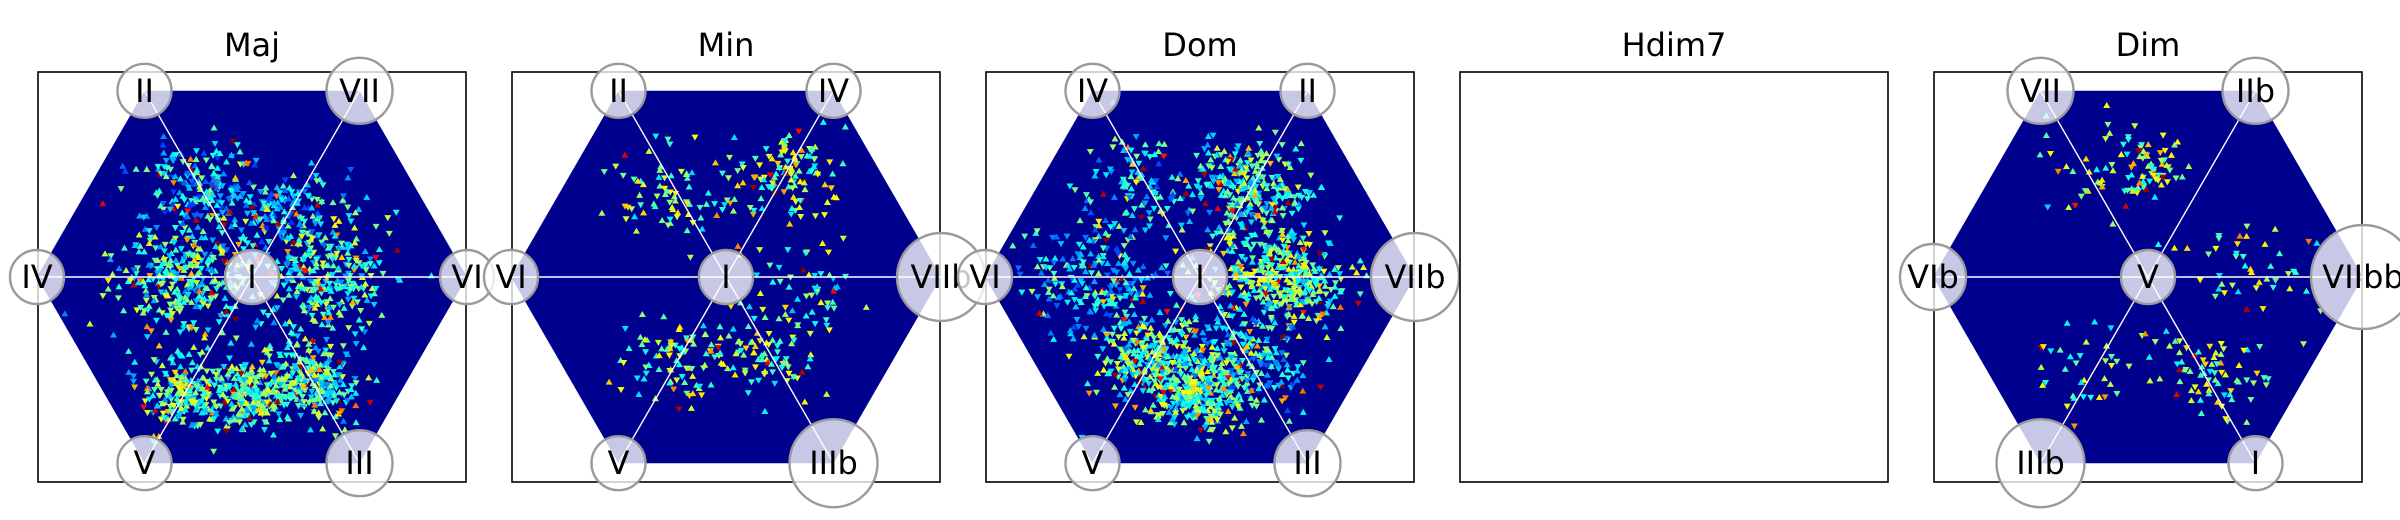 The image size is (2400, 520). I want to click on node-circle, so click(37, 277).